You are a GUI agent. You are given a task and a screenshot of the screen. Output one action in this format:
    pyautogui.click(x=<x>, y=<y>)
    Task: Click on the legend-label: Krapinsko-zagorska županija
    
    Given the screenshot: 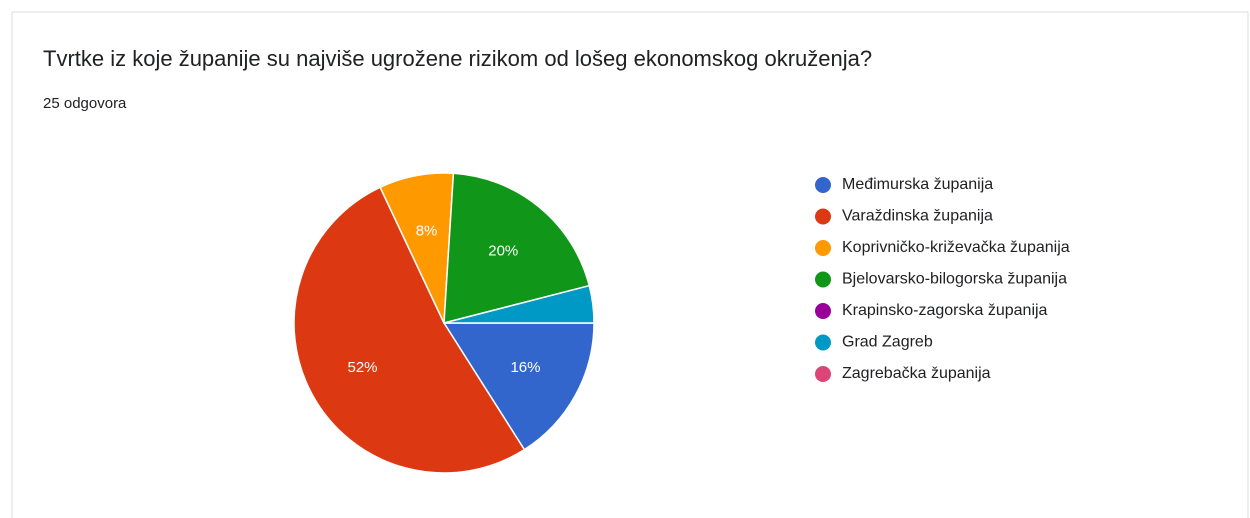 What is the action you would take?
    pyautogui.click(x=945, y=310)
    